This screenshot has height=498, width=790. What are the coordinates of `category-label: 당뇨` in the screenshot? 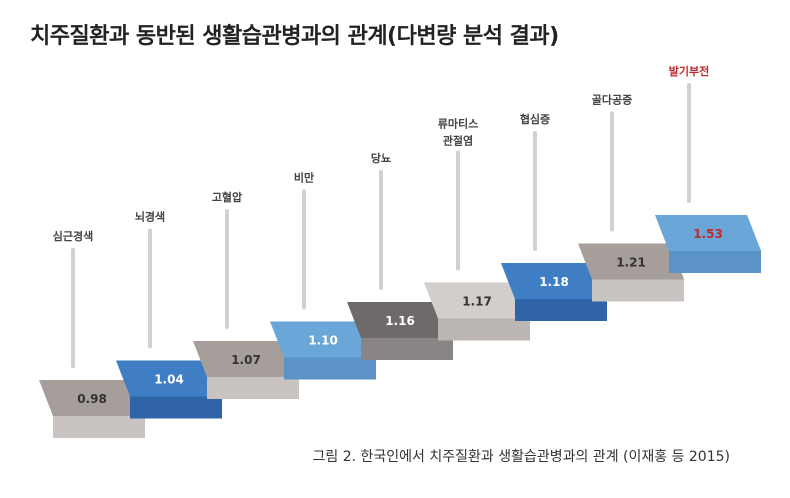 It's located at (381, 158).